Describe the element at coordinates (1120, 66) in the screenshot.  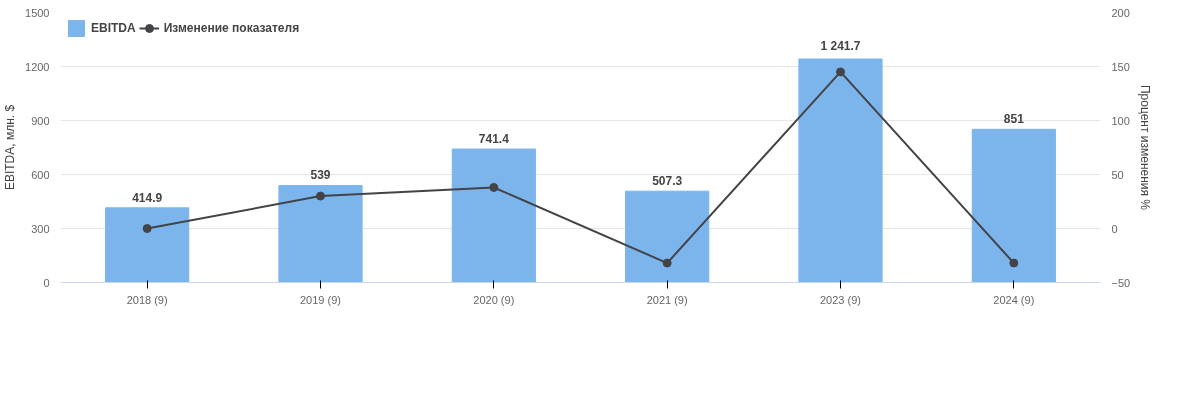
I see `y2-tick-label: 150` at that location.